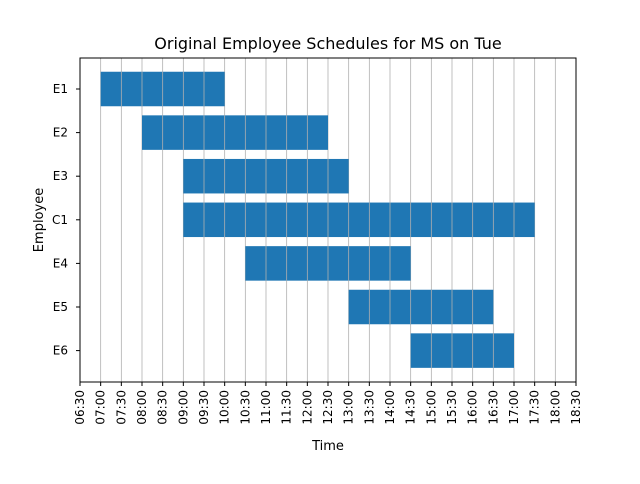 The image size is (640, 484). Describe the element at coordinates (60, 176) in the screenshot. I see `y-tick-label: E3` at that location.